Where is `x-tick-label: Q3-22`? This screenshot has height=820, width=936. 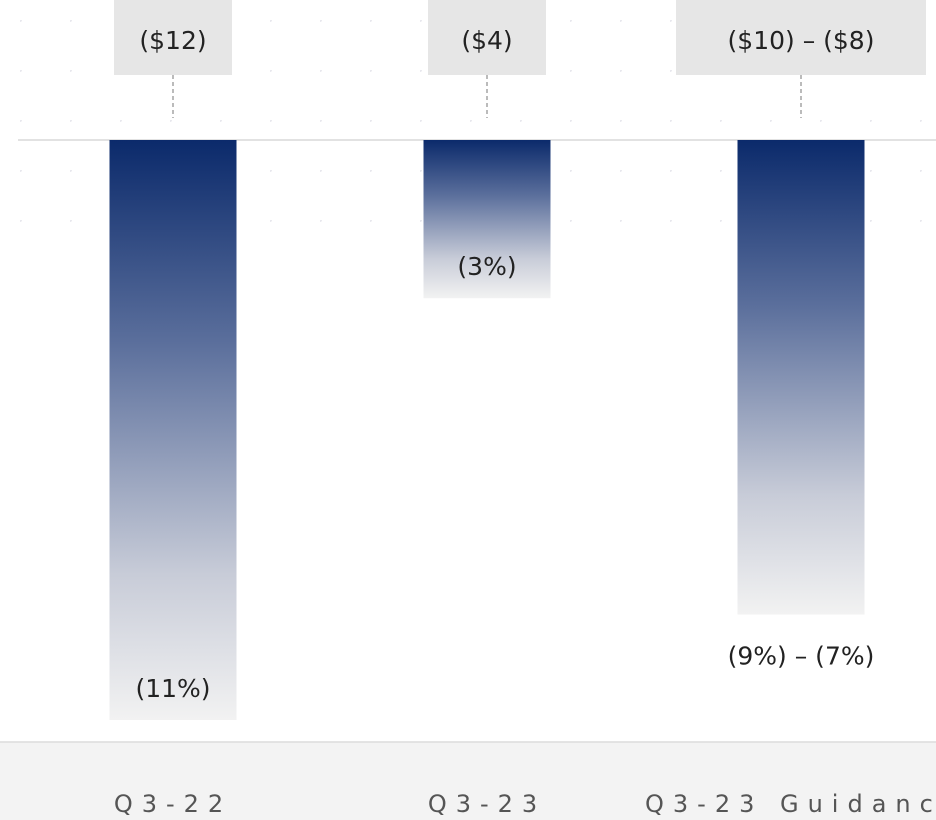 x-tick-label: Q3-22 is located at coordinates (173, 804).